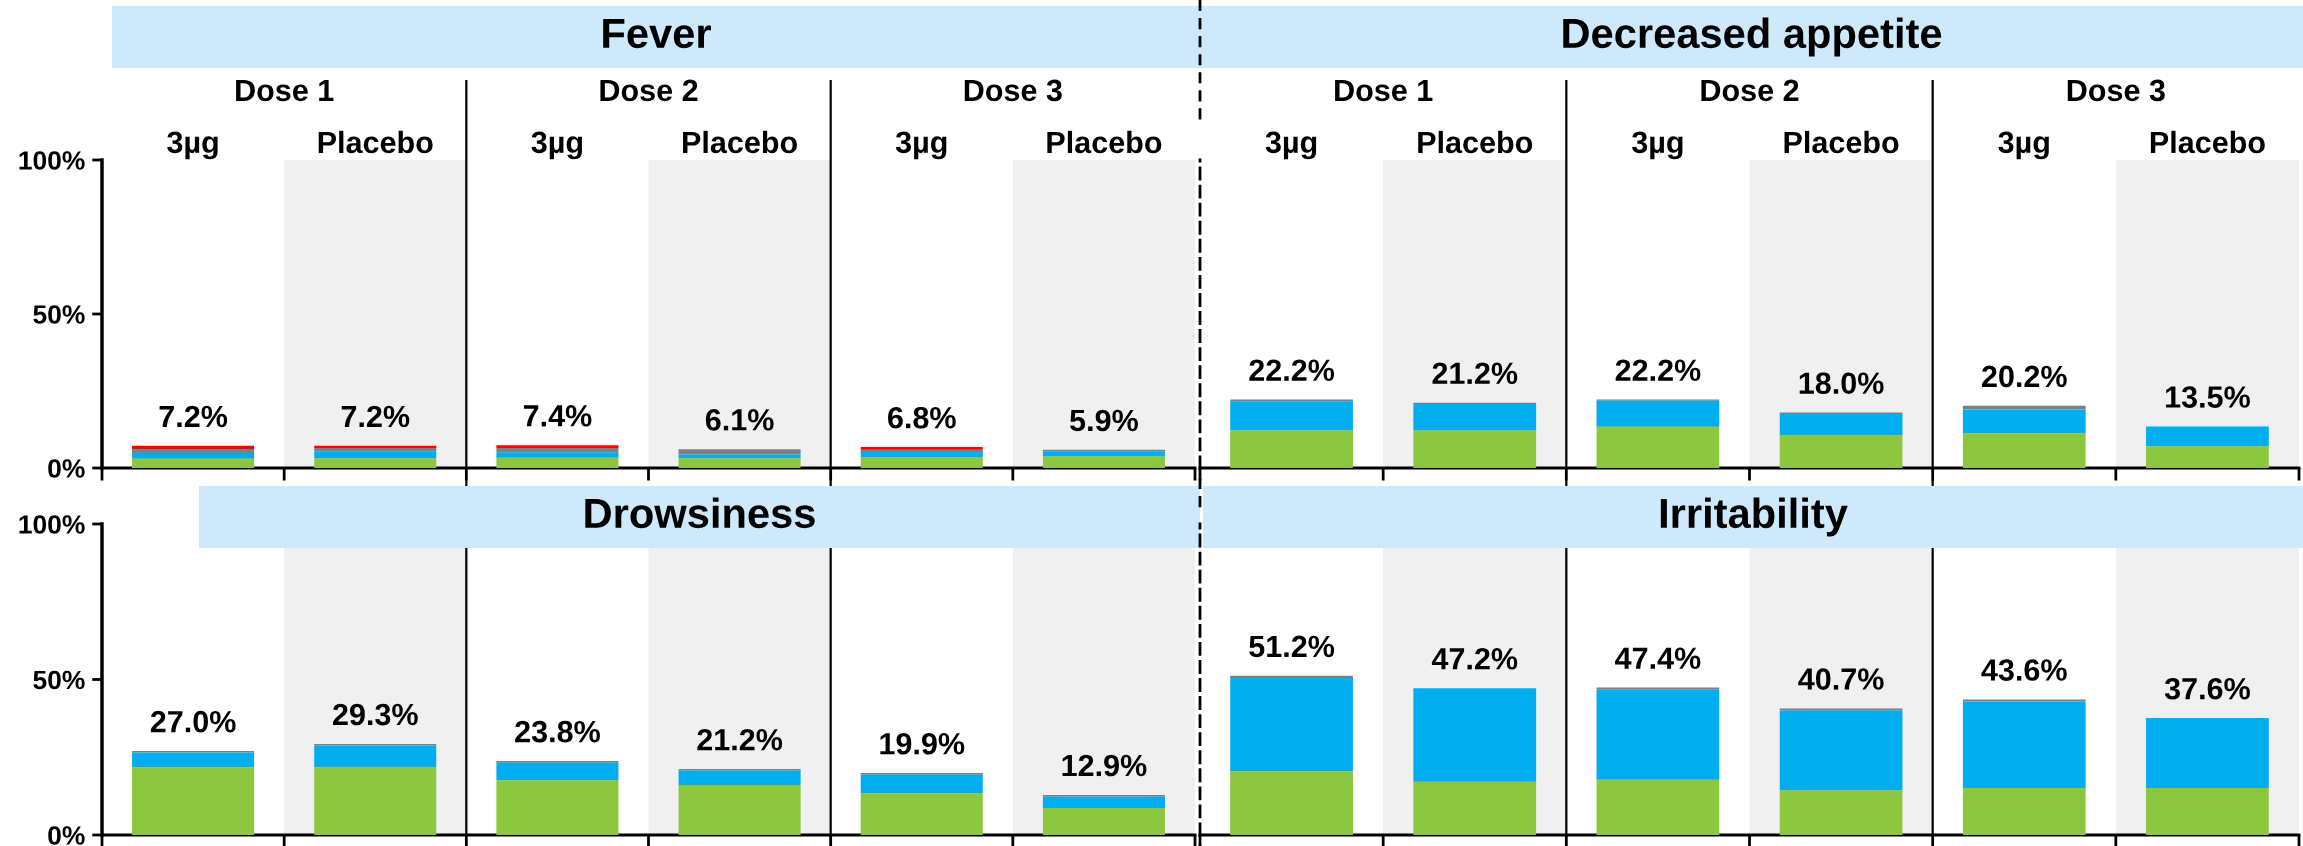 The image size is (2303, 846). Describe the element at coordinates (2207, 688) in the screenshot. I see `total-label: 37.6%` at that location.